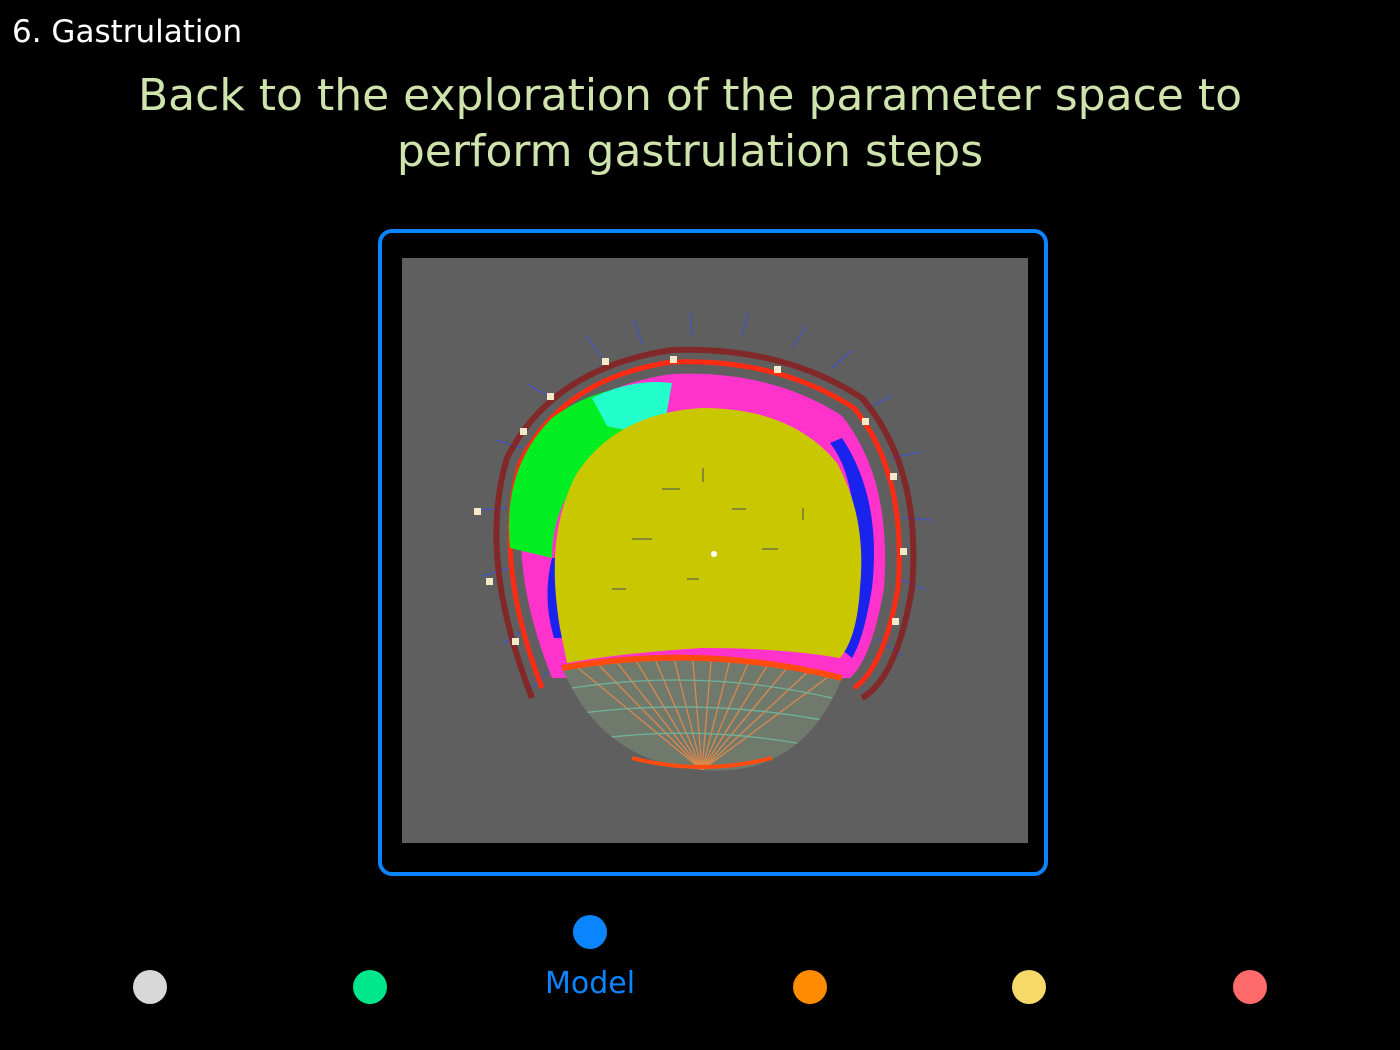 The image size is (1400, 1050). What do you see at coordinates (127, 32) in the screenshot?
I see `section-label: 6. Gastrulation` at bounding box center [127, 32].